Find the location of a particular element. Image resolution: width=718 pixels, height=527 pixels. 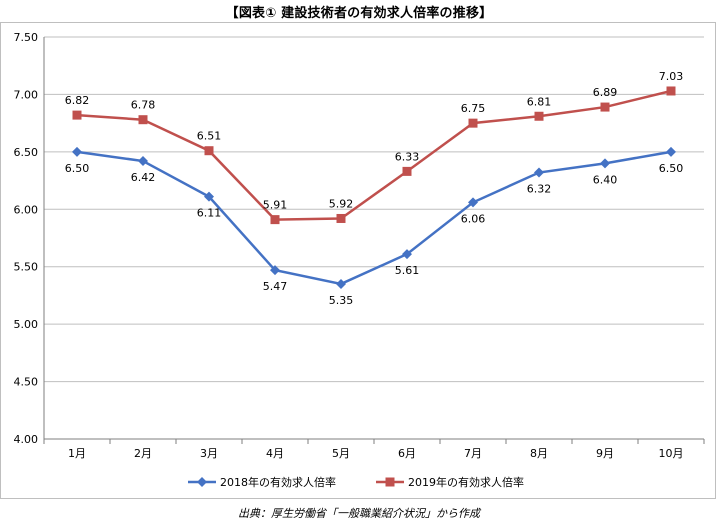

data-label: 6.89 is located at coordinates (605, 92).